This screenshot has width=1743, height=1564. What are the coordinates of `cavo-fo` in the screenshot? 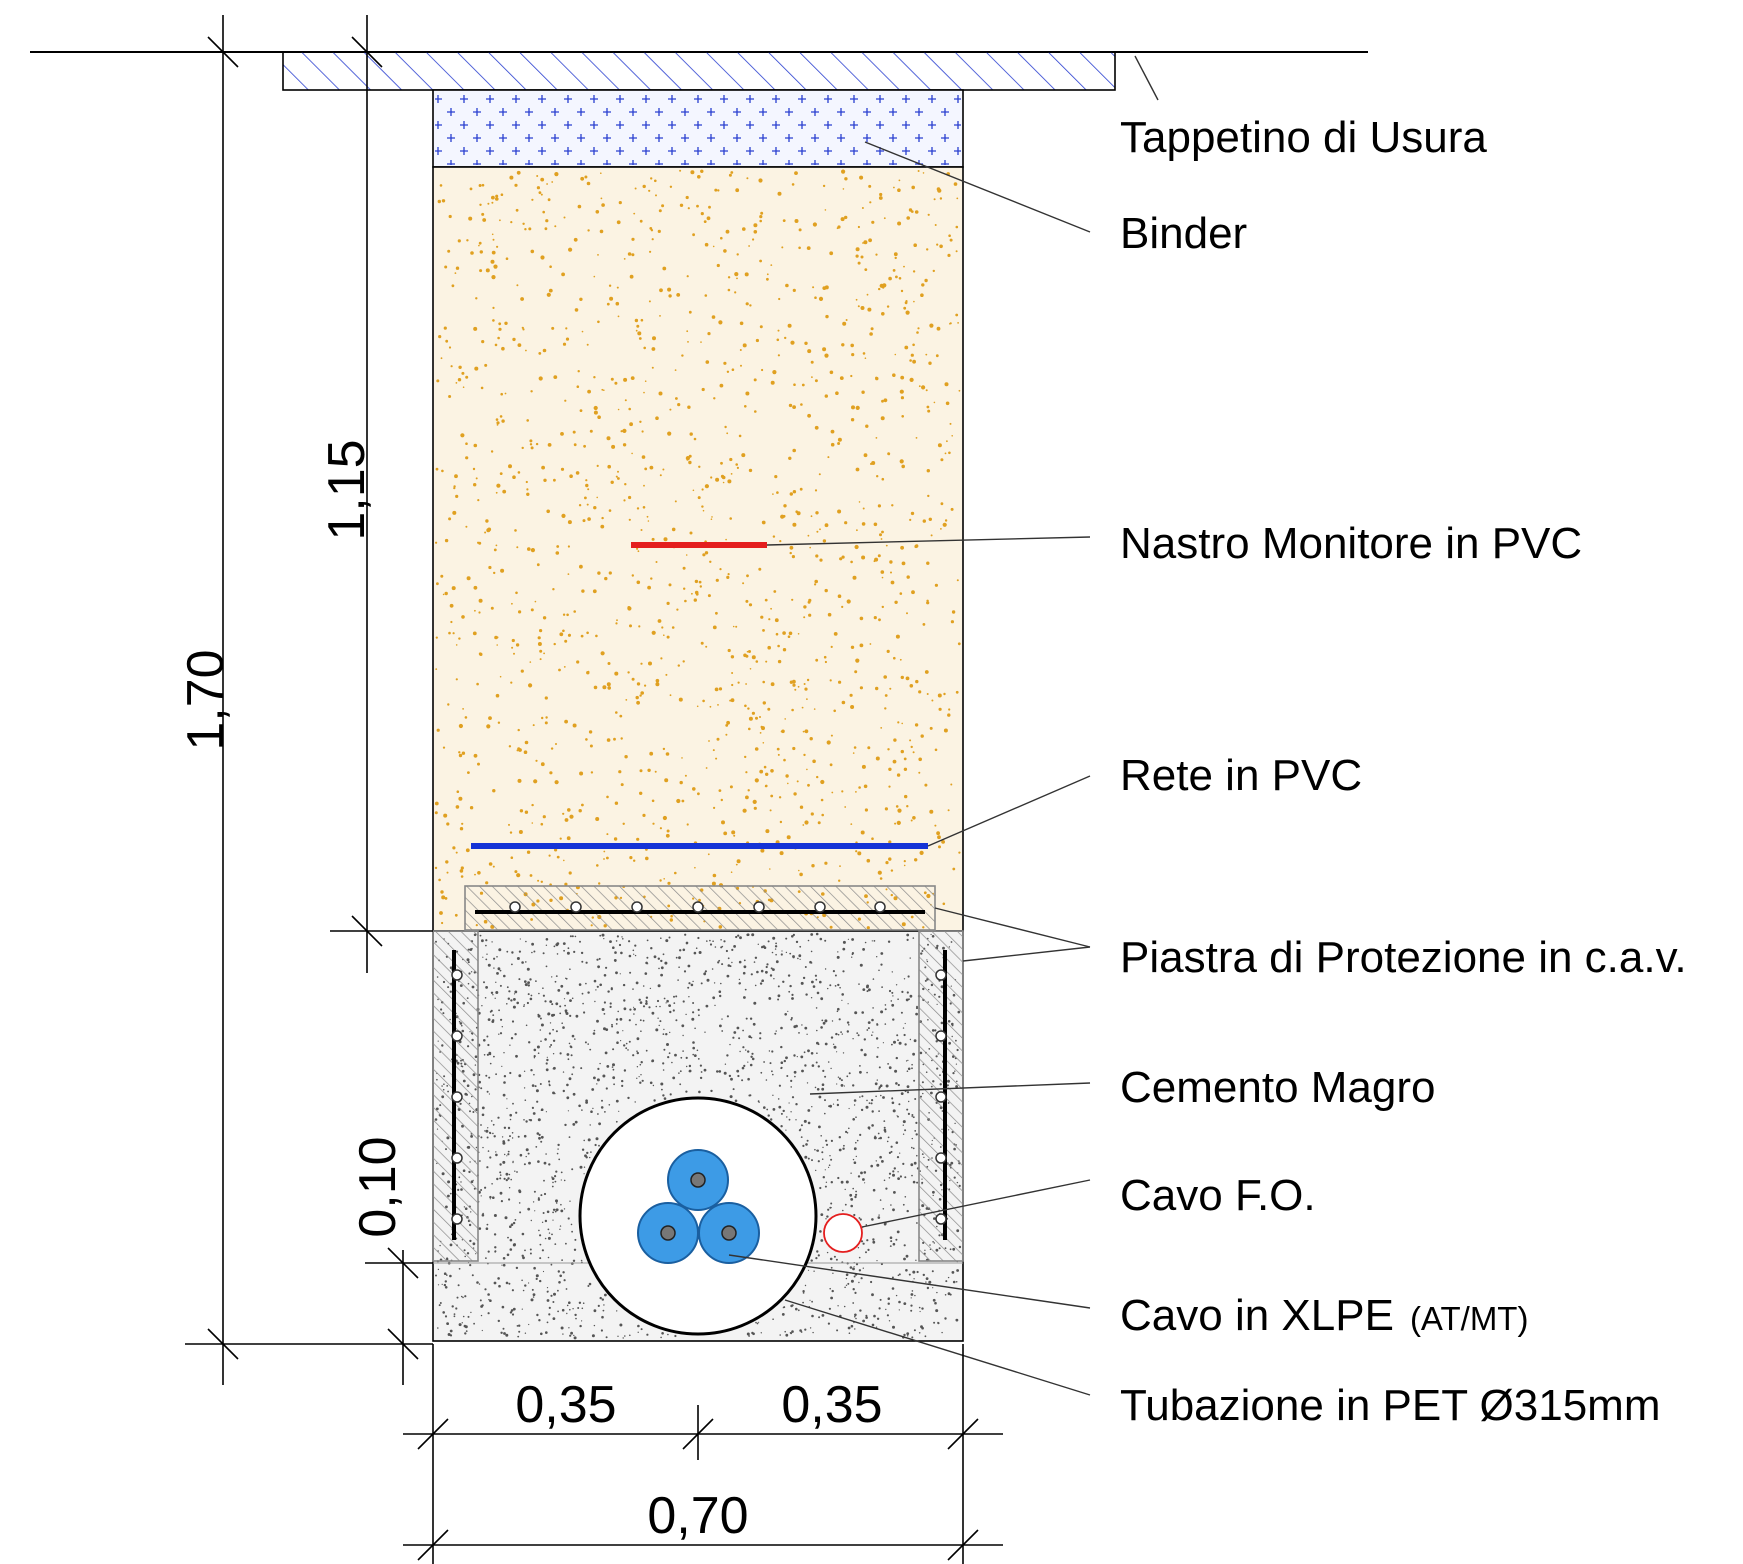 It's located at (843, 1233).